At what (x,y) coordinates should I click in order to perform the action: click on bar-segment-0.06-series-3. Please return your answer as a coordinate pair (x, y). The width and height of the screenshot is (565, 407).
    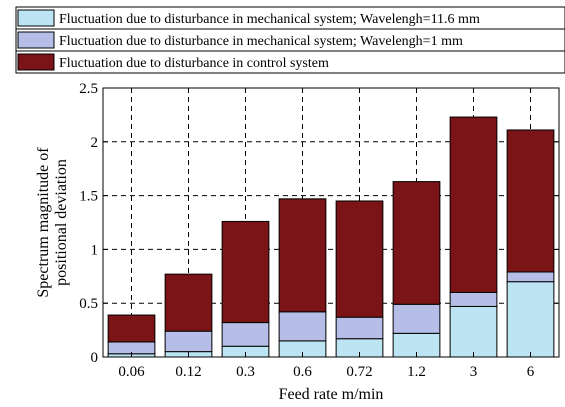
    Looking at the image, I should click on (131, 328).